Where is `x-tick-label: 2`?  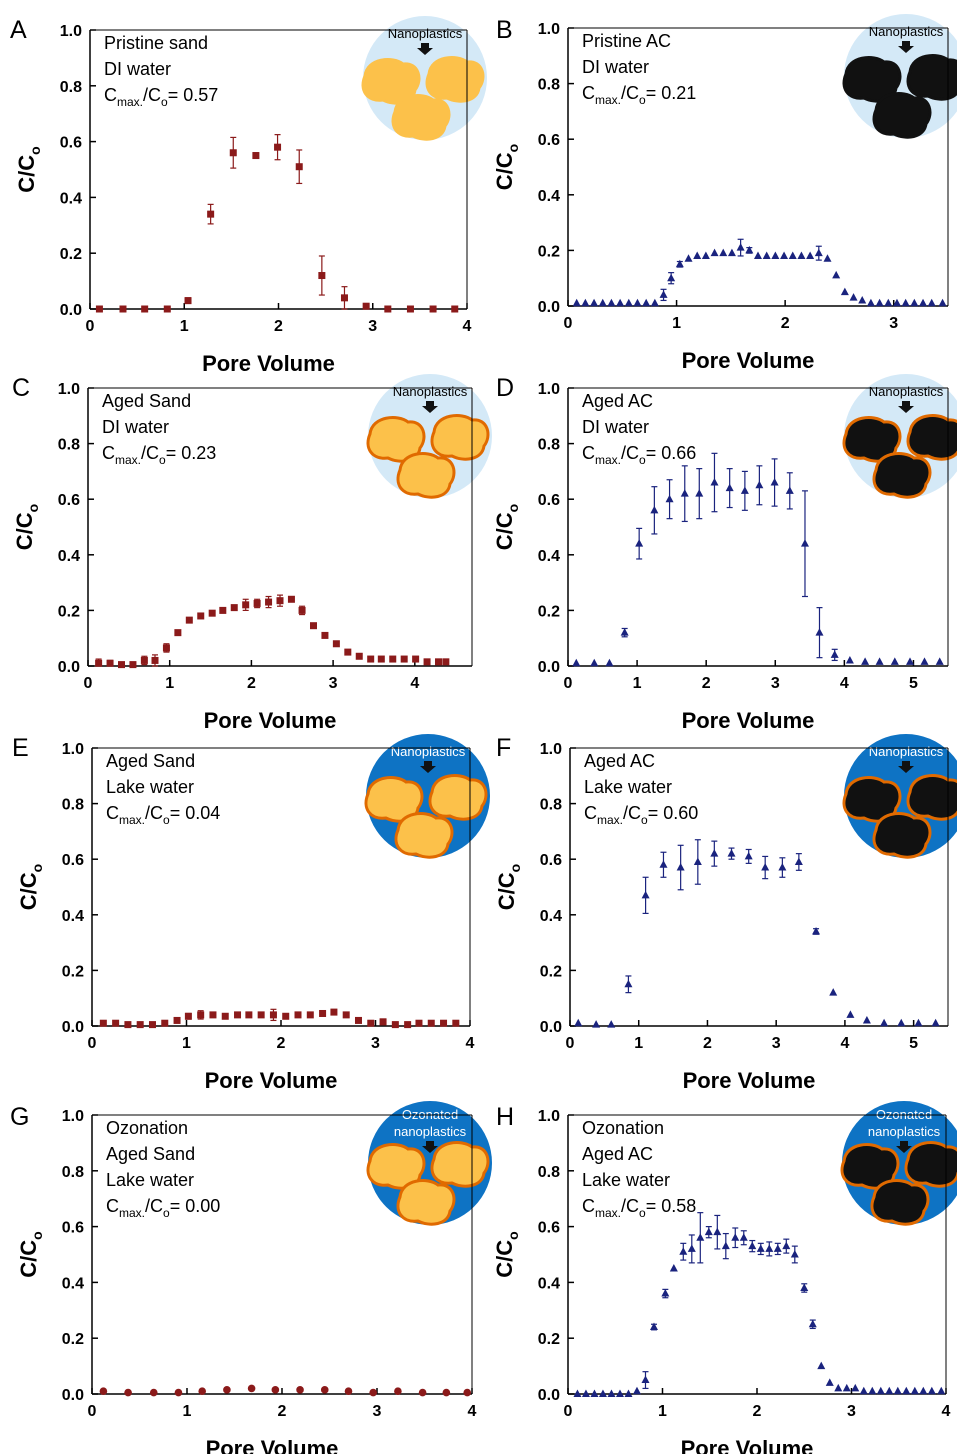
x-tick-label: 2 is located at coordinates (785, 323).